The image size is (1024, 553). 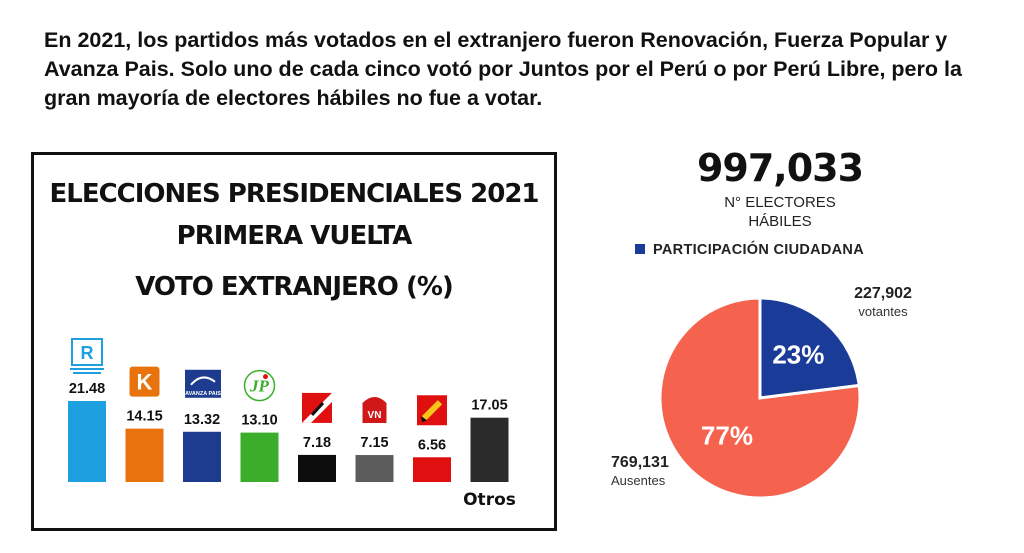 I want to click on votantes-label: votantes, so click(x=883, y=311).